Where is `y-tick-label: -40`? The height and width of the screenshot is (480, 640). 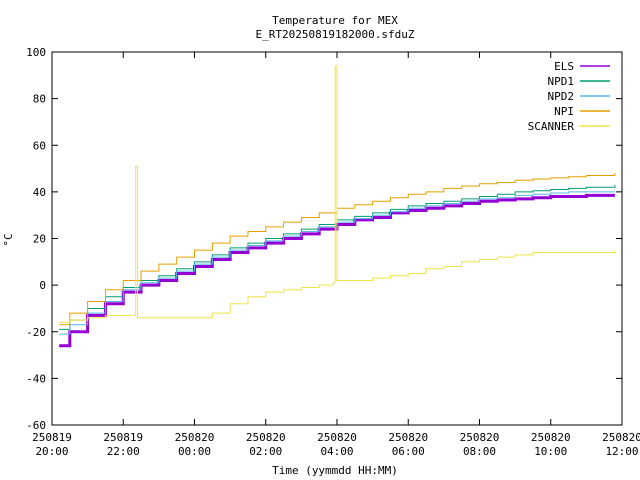 y-tick-label: -40 is located at coordinates (36, 378).